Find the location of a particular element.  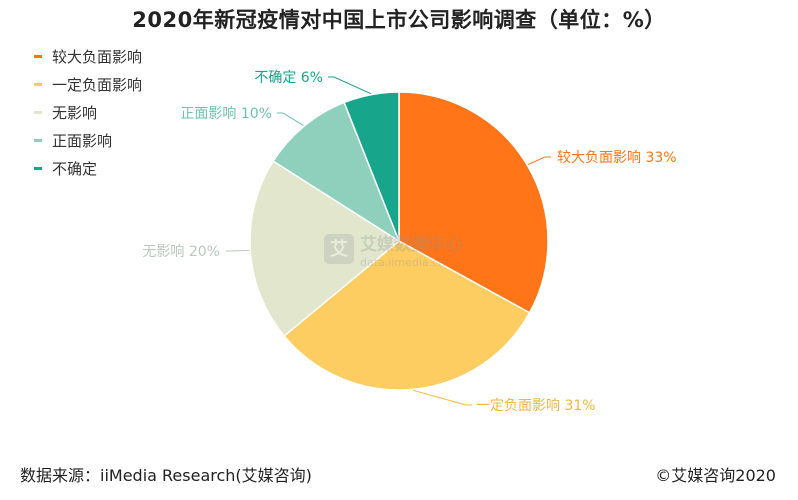

data-label: 无影响 20% is located at coordinates (181, 252).